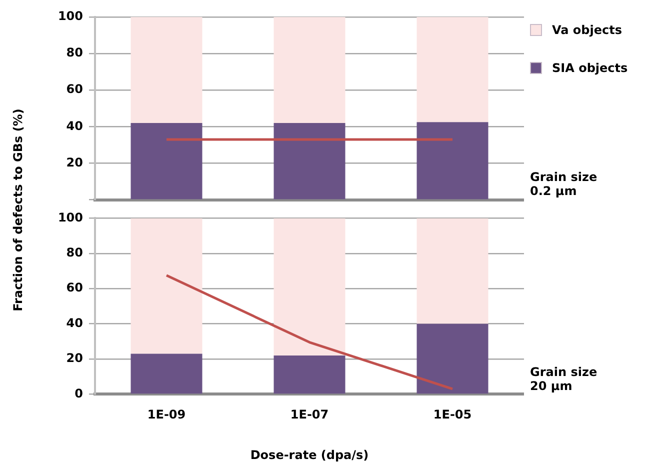 The width and height of the screenshot is (649, 467). What do you see at coordinates (564, 379) in the screenshot?
I see `text: Grain size 20 µm` at bounding box center [564, 379].